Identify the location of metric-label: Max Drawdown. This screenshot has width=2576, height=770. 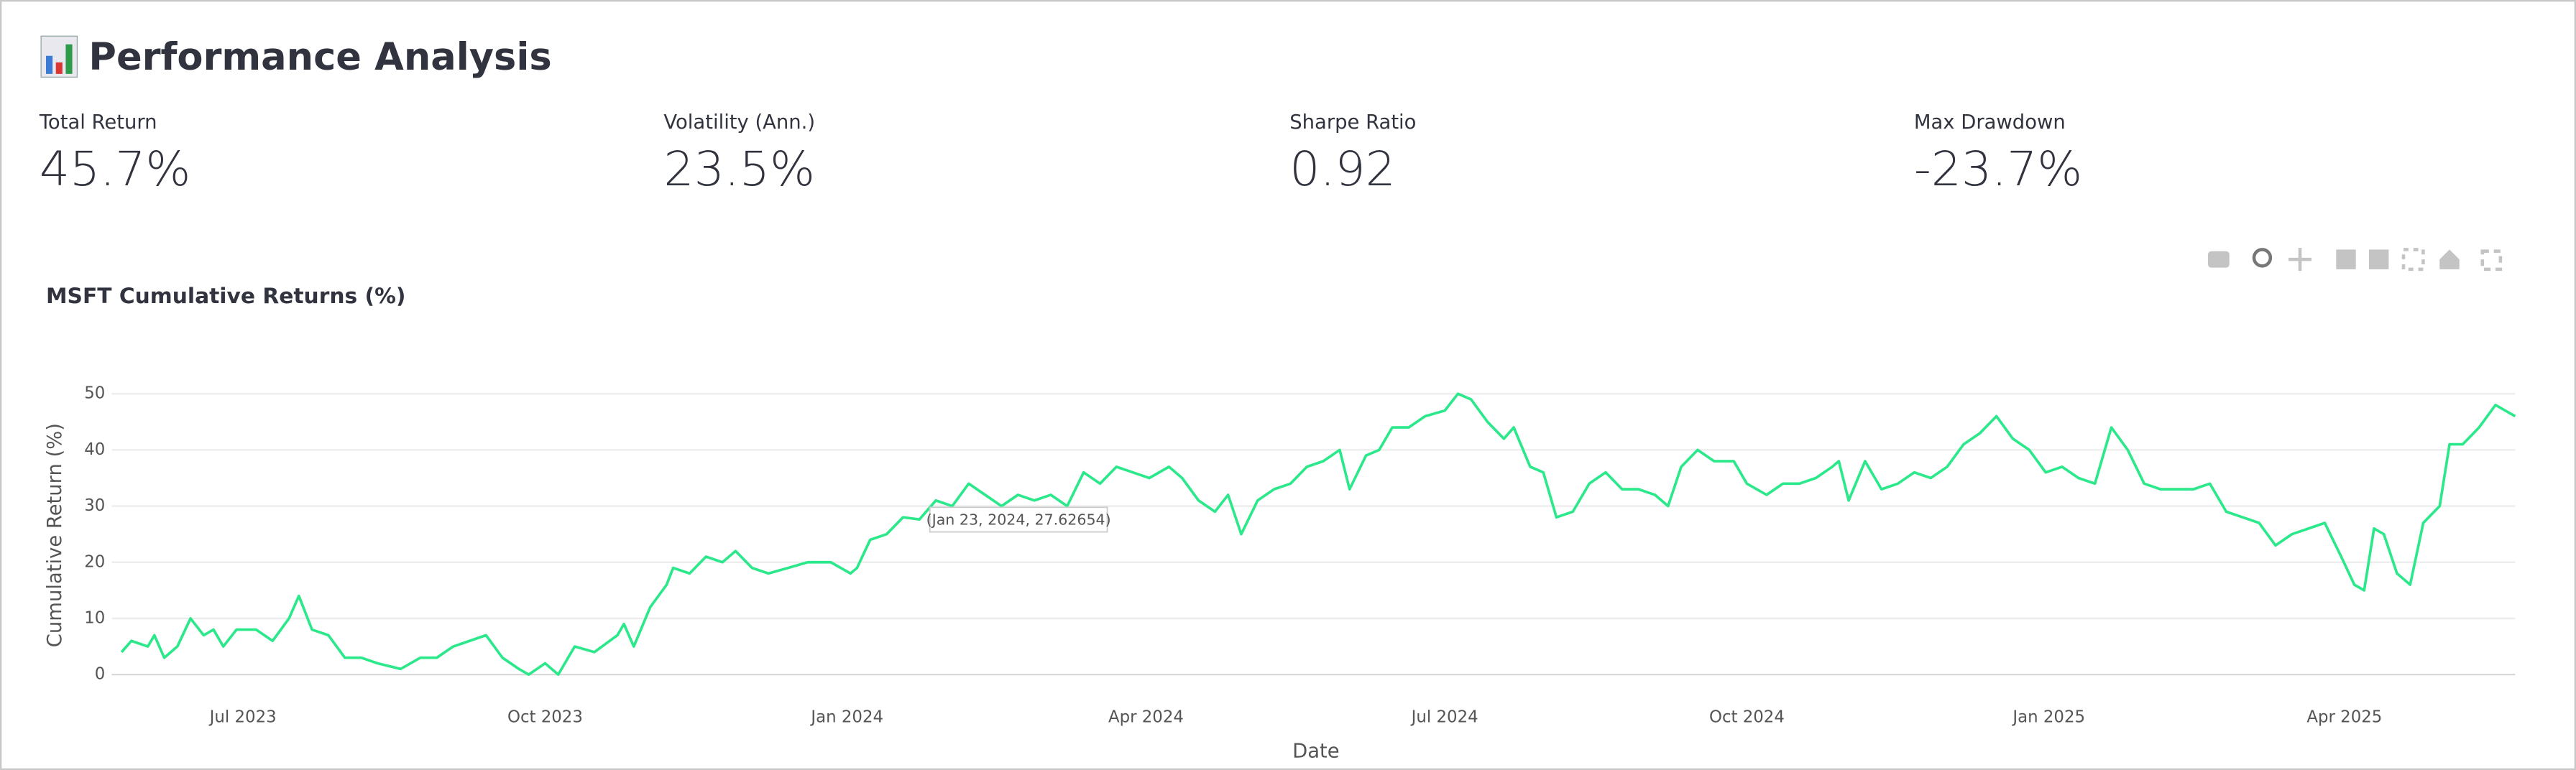
(1990, 123).